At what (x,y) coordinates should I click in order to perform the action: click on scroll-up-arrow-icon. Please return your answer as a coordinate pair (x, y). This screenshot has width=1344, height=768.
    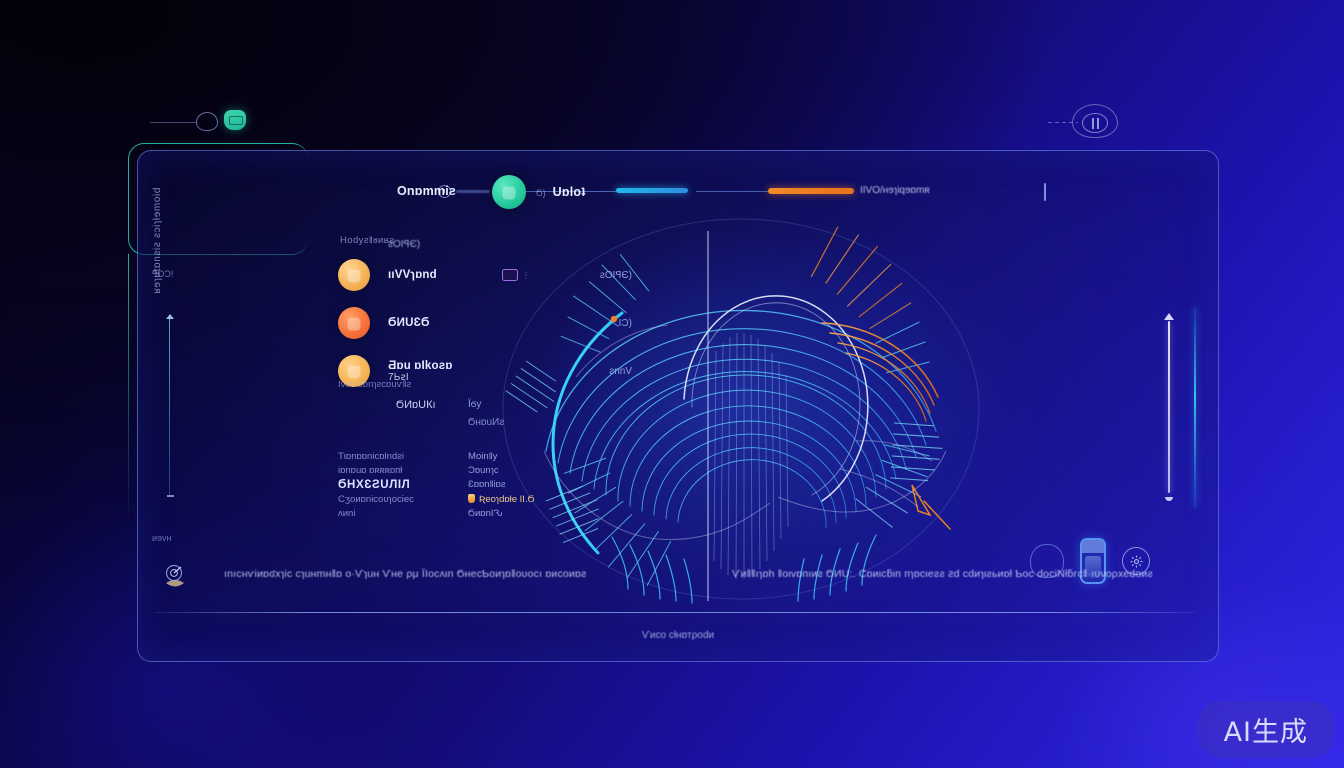
    Looking at the image, I should click on (1169, 316).